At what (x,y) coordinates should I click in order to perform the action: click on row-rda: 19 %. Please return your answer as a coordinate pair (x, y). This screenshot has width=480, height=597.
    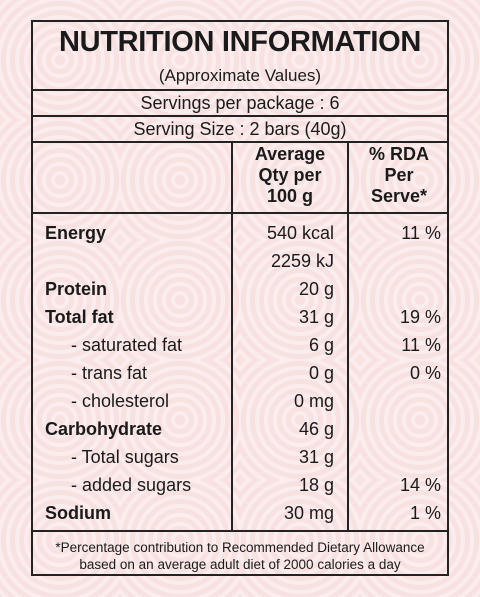
    Looking at the image, I should click on (420, 317).